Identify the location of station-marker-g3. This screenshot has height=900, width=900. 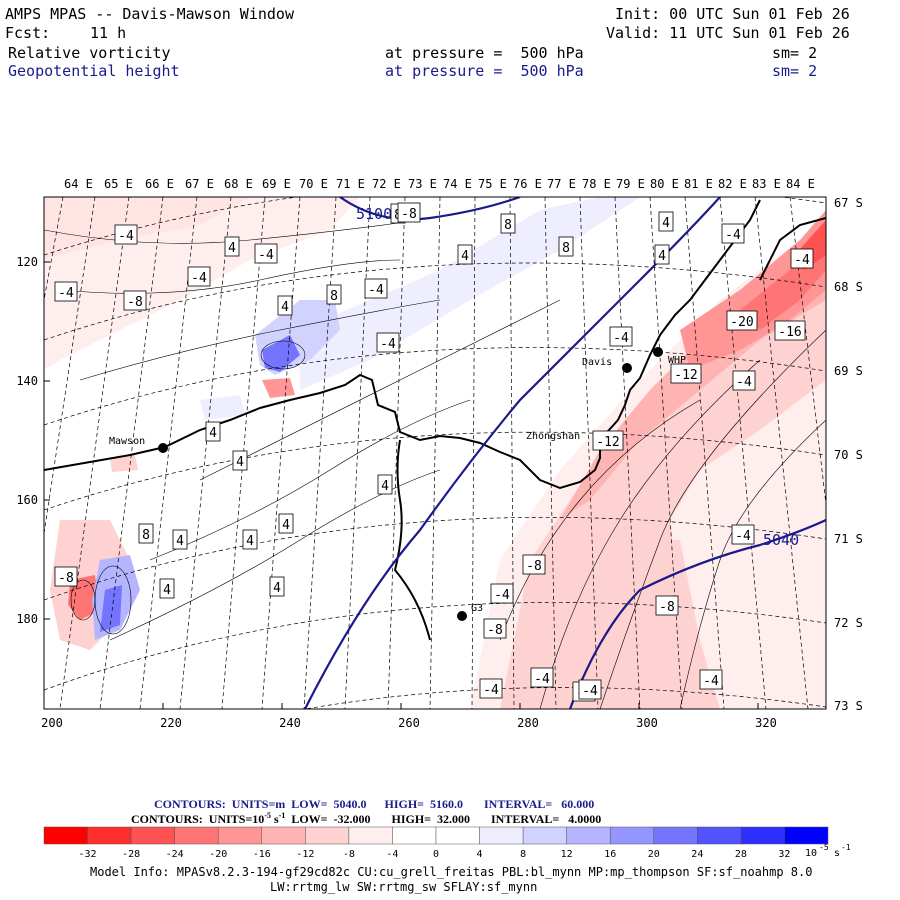
(462, 616).